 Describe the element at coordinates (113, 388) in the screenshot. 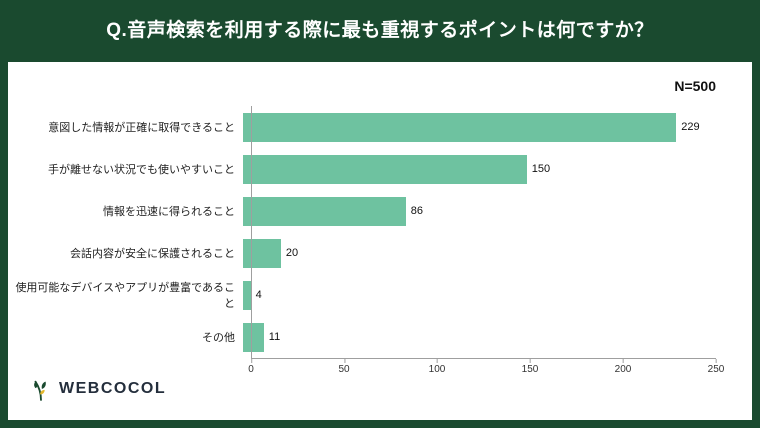

I see `brand-name: WEBCOCOL` at that location.